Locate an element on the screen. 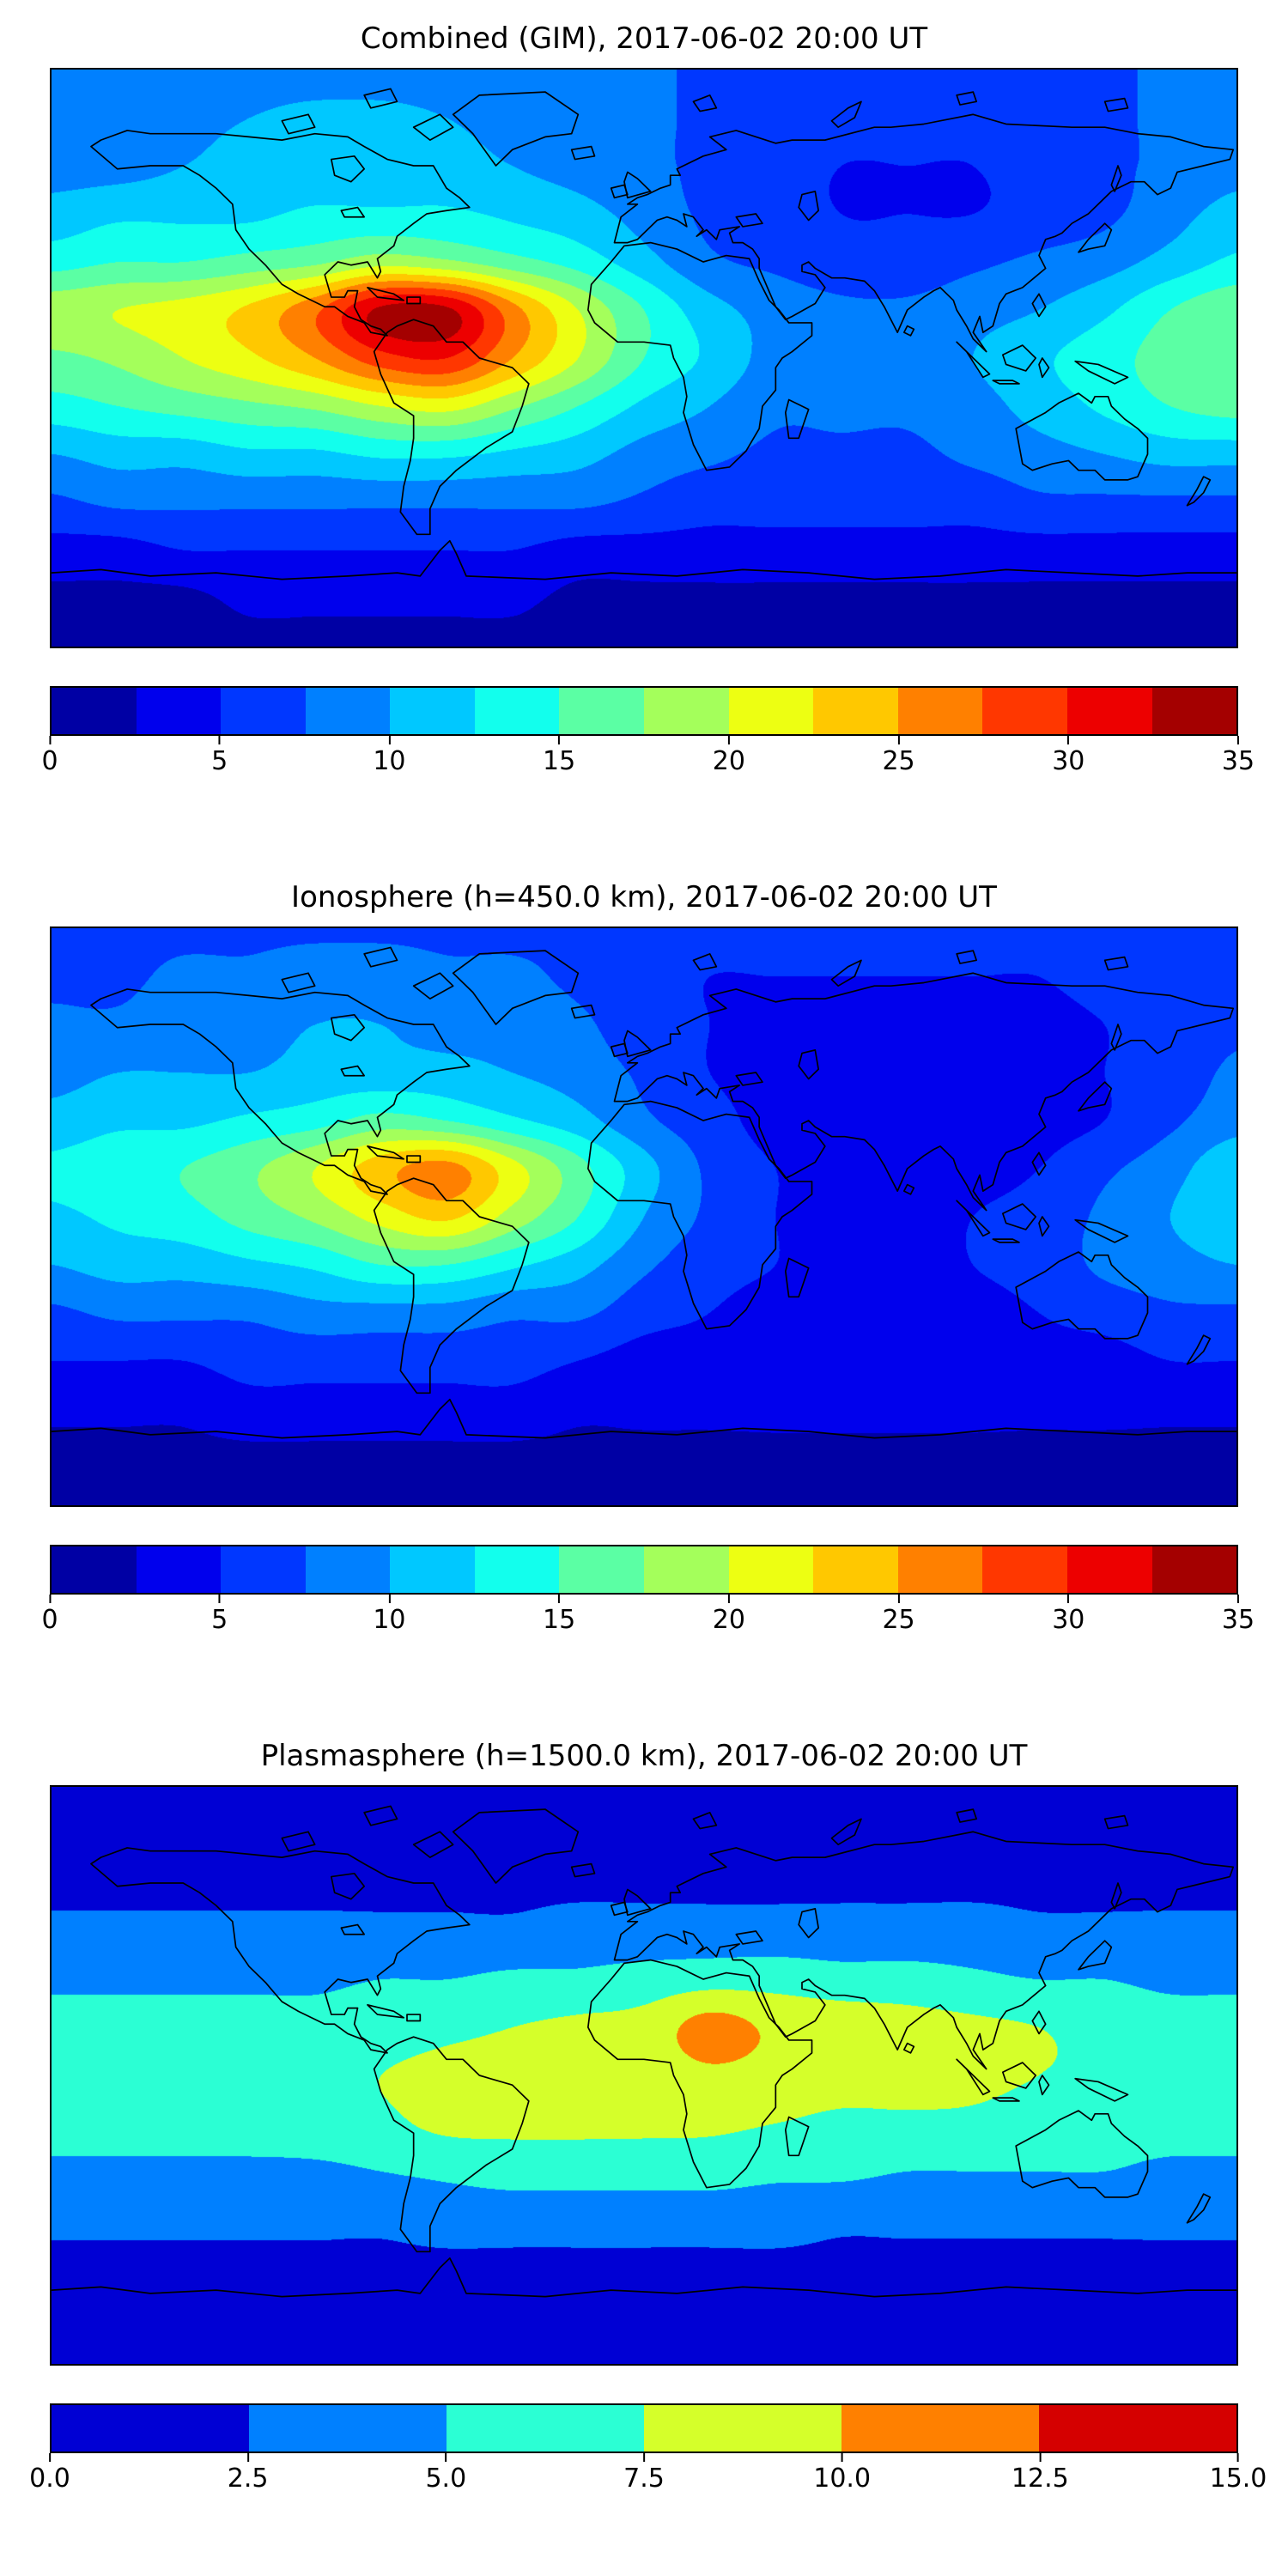 This screenshot has width=1288, height=2576. colorbar-tick: 35 is located at coordinates (1239, 1615).